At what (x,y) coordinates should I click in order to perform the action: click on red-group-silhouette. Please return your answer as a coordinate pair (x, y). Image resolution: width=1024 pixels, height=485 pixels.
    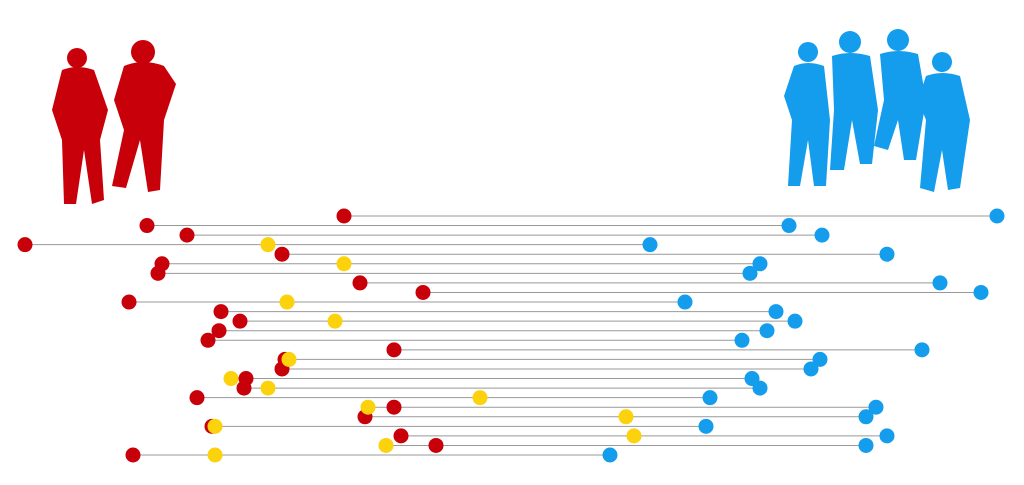
    Looking at the image, I should click on (114, 122).